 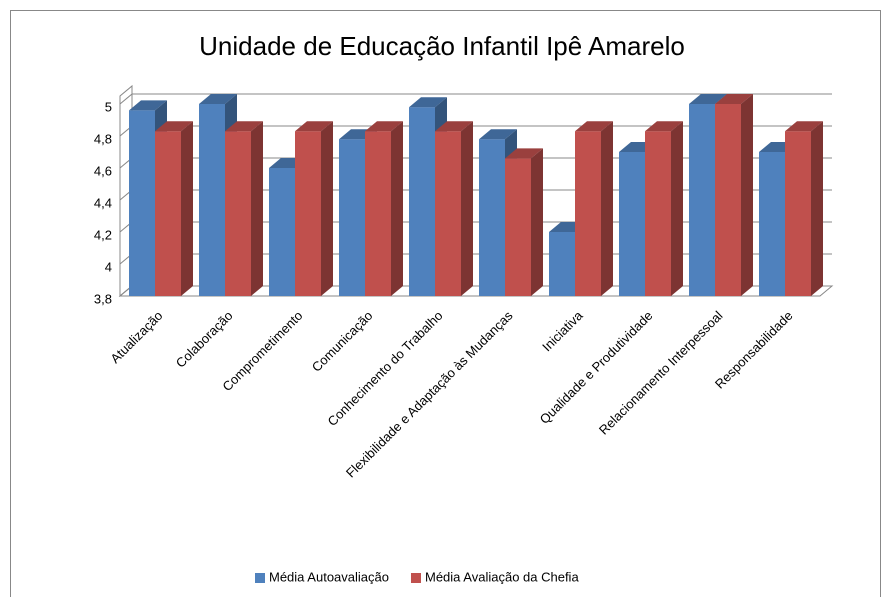 I want to click on legend-label: Média Avaliação da Chefia, so click(x=502, y=576).